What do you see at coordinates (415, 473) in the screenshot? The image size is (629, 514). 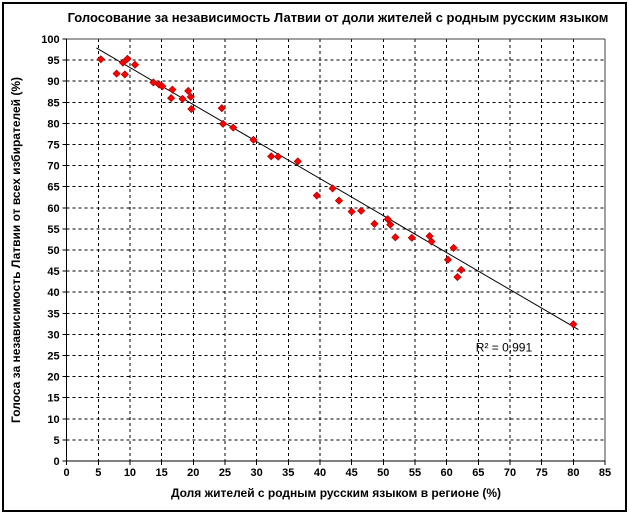 I see `x-axis-tick-label: 55` at bounding box center [415, 473].